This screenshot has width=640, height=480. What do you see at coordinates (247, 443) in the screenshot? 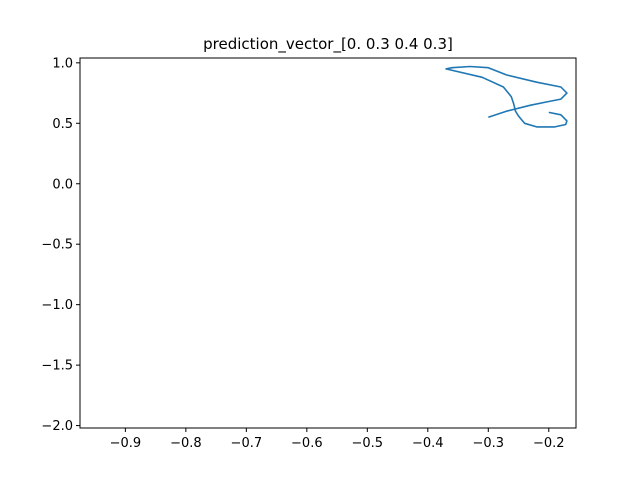
I see `x-tick-label: −0.7` at bounding box center [247, 443].